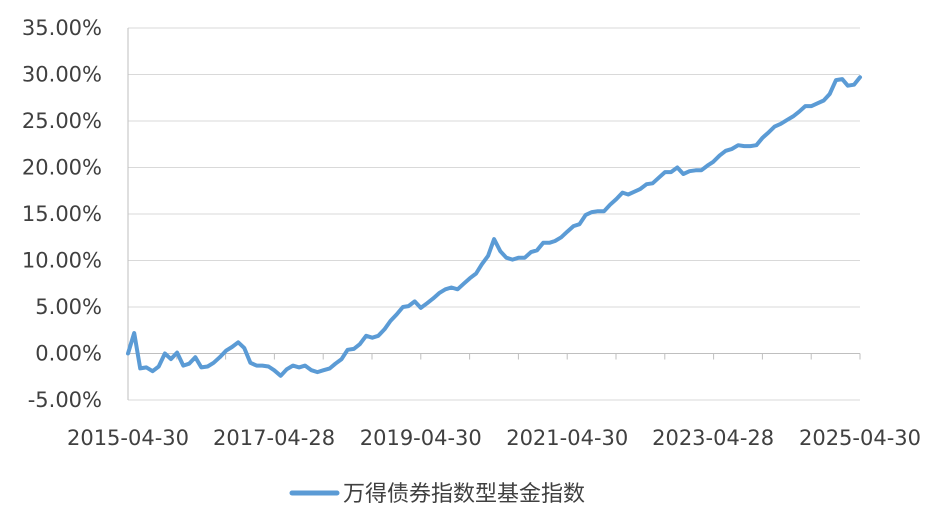 Image resolution: width=945 pixels, height=532 pixels. I want to click on y-tick-label: 10.00%, so click(62, 261).